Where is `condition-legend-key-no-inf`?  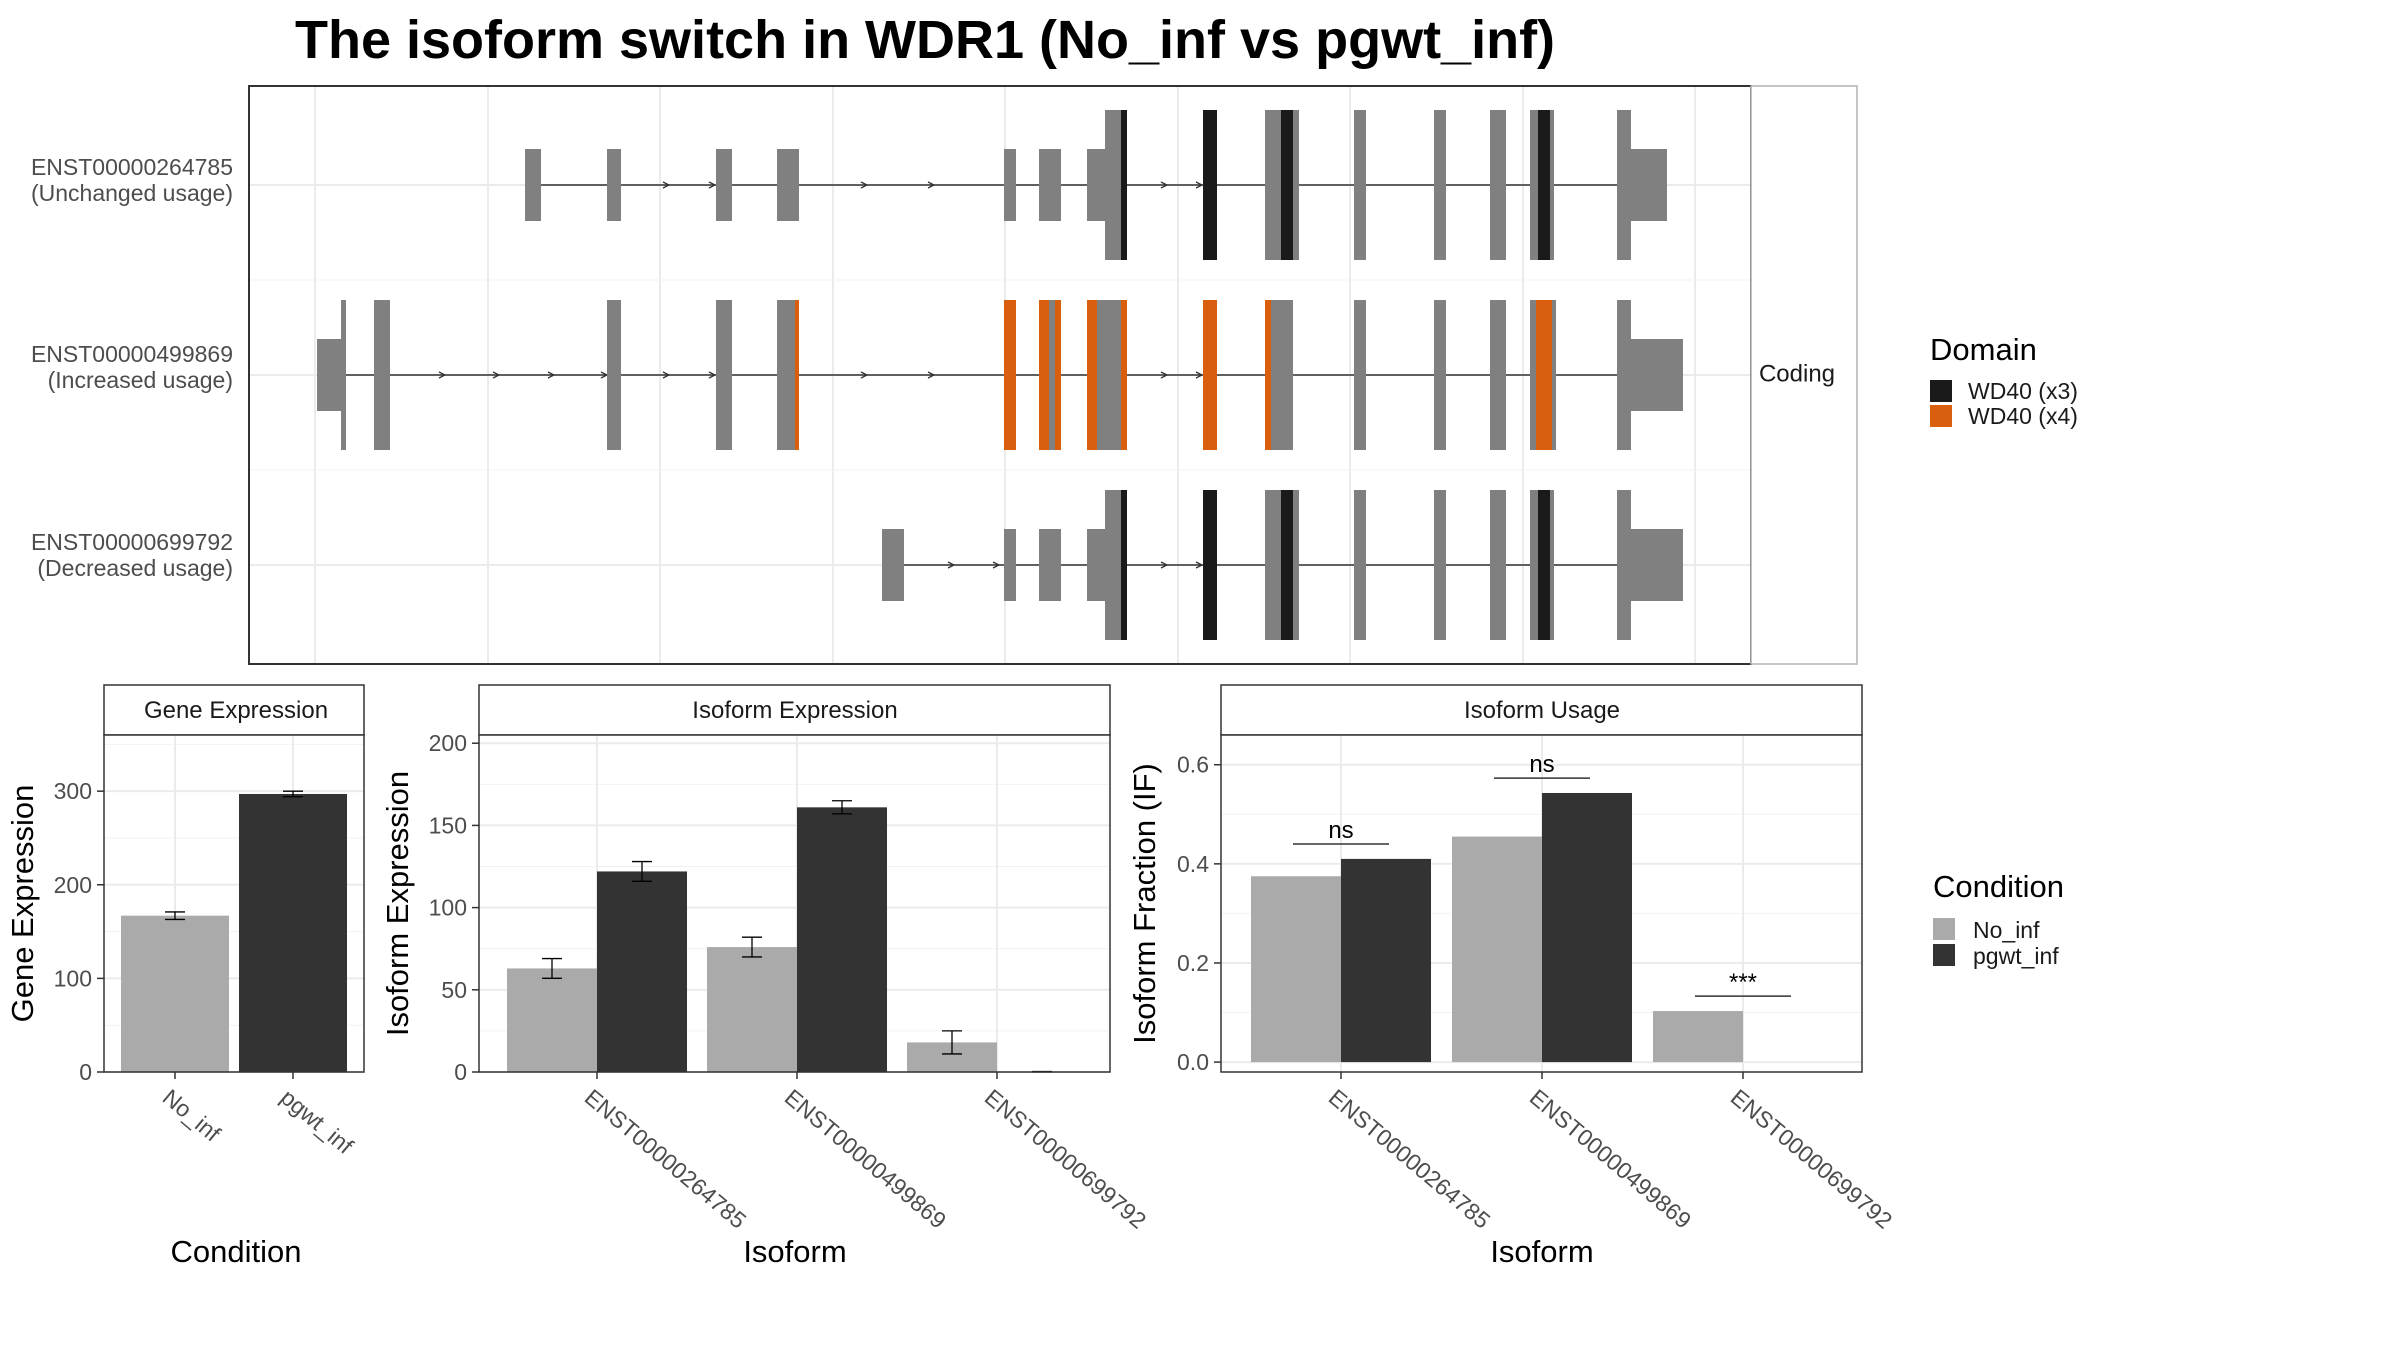
condition-legend-key-no-inf is located at coordinates (1944, 929).